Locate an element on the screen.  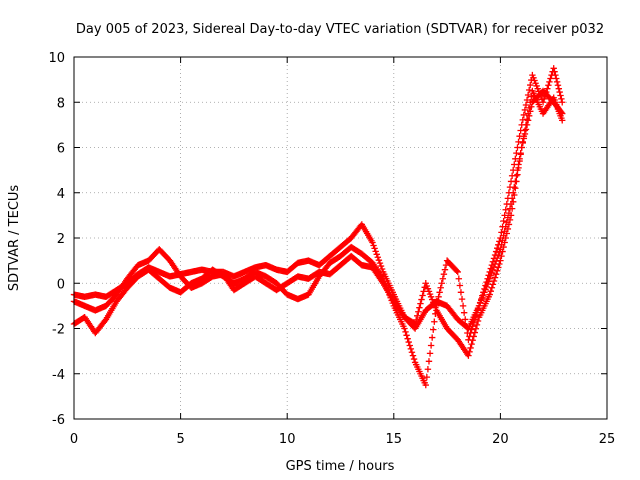
y-axis-label: SDTVAR / TECUs is located at coordinates (14, 238).